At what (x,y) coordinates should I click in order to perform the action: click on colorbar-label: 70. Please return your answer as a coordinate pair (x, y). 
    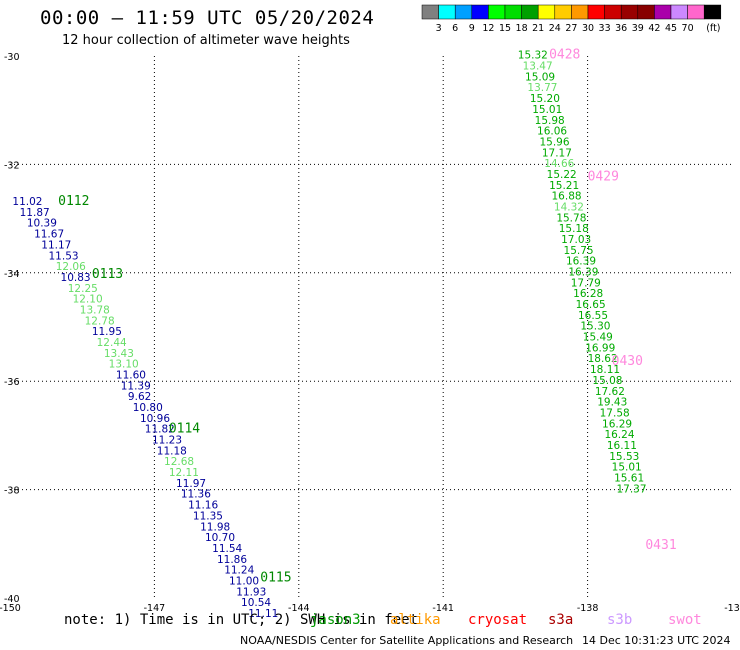
    Looking at the image, I should click on (688, 28).